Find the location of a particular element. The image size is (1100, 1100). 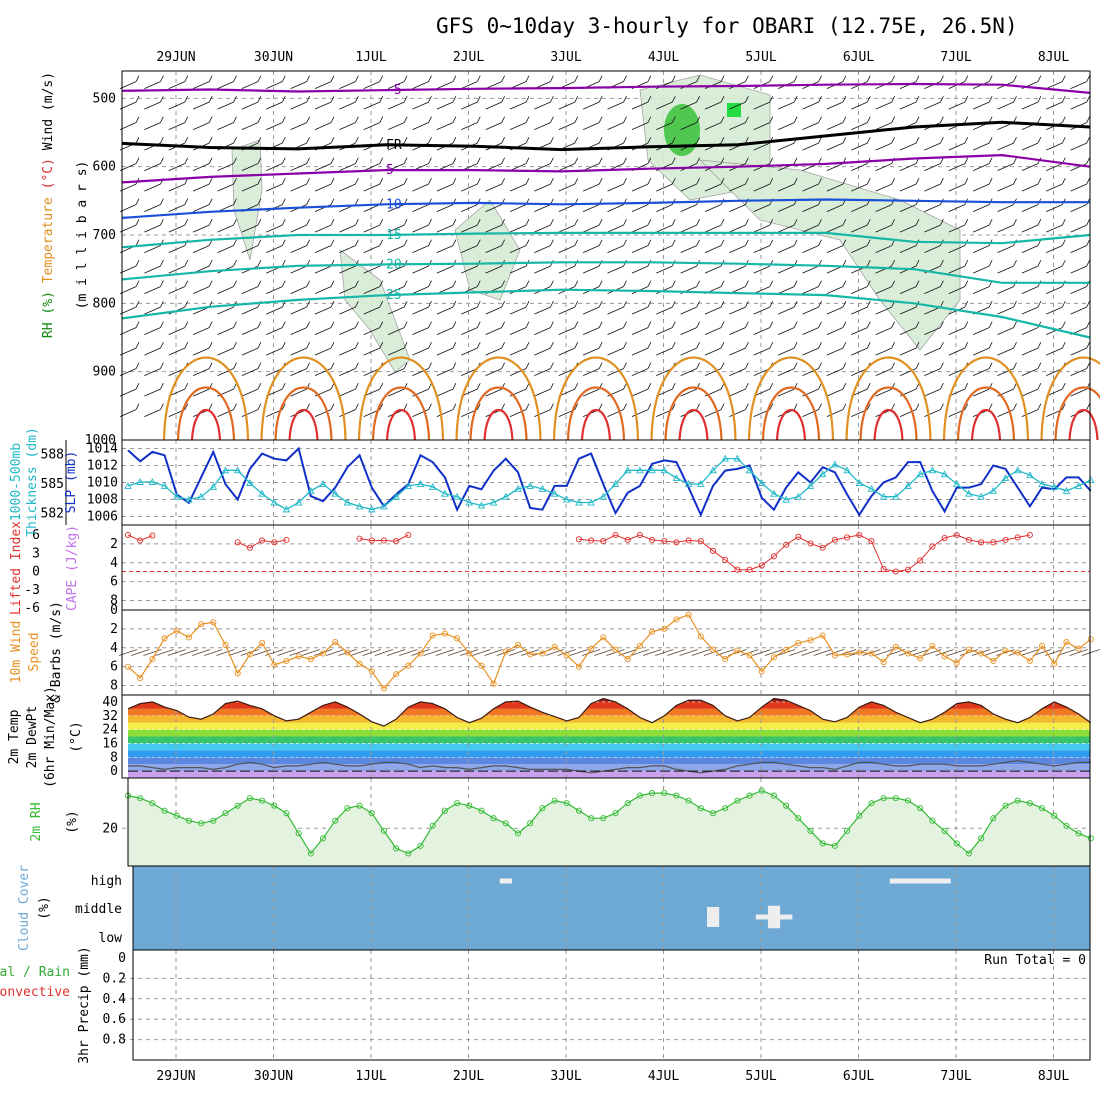

axis-title-part: (6hr Min/Max) is located at coordinates (50, 737).